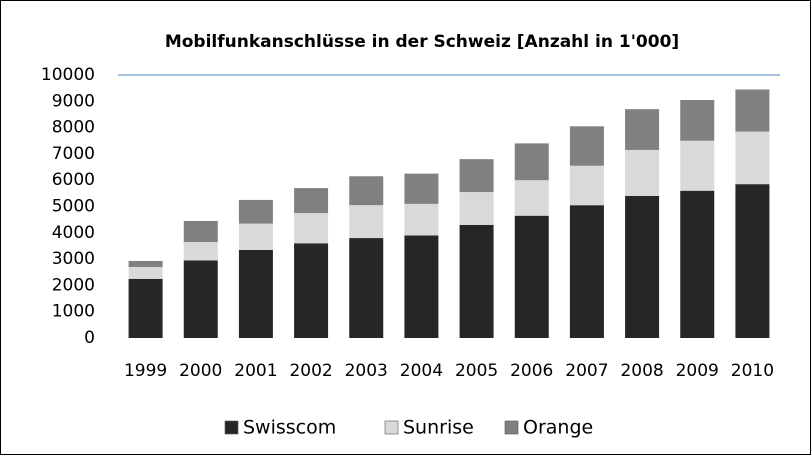 The width and height of the screenshot is (811, 455). I want to click on y-tick-label: 4000, so click(73, 233).